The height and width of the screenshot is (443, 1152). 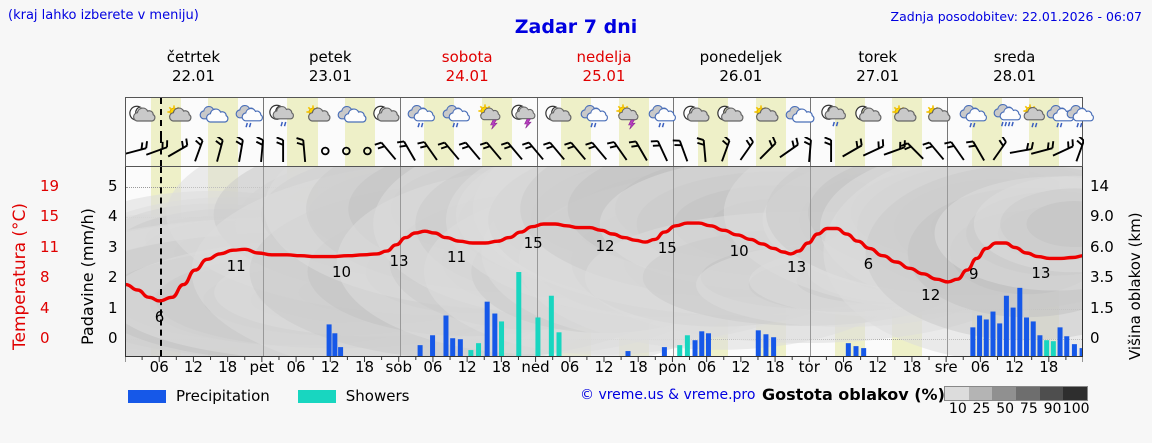 What do you see at coordinates (87, 276) in the screenshot?
I see `precipitation-axis-title: Padavine (mm/h)` at bounding box center [87, 276].